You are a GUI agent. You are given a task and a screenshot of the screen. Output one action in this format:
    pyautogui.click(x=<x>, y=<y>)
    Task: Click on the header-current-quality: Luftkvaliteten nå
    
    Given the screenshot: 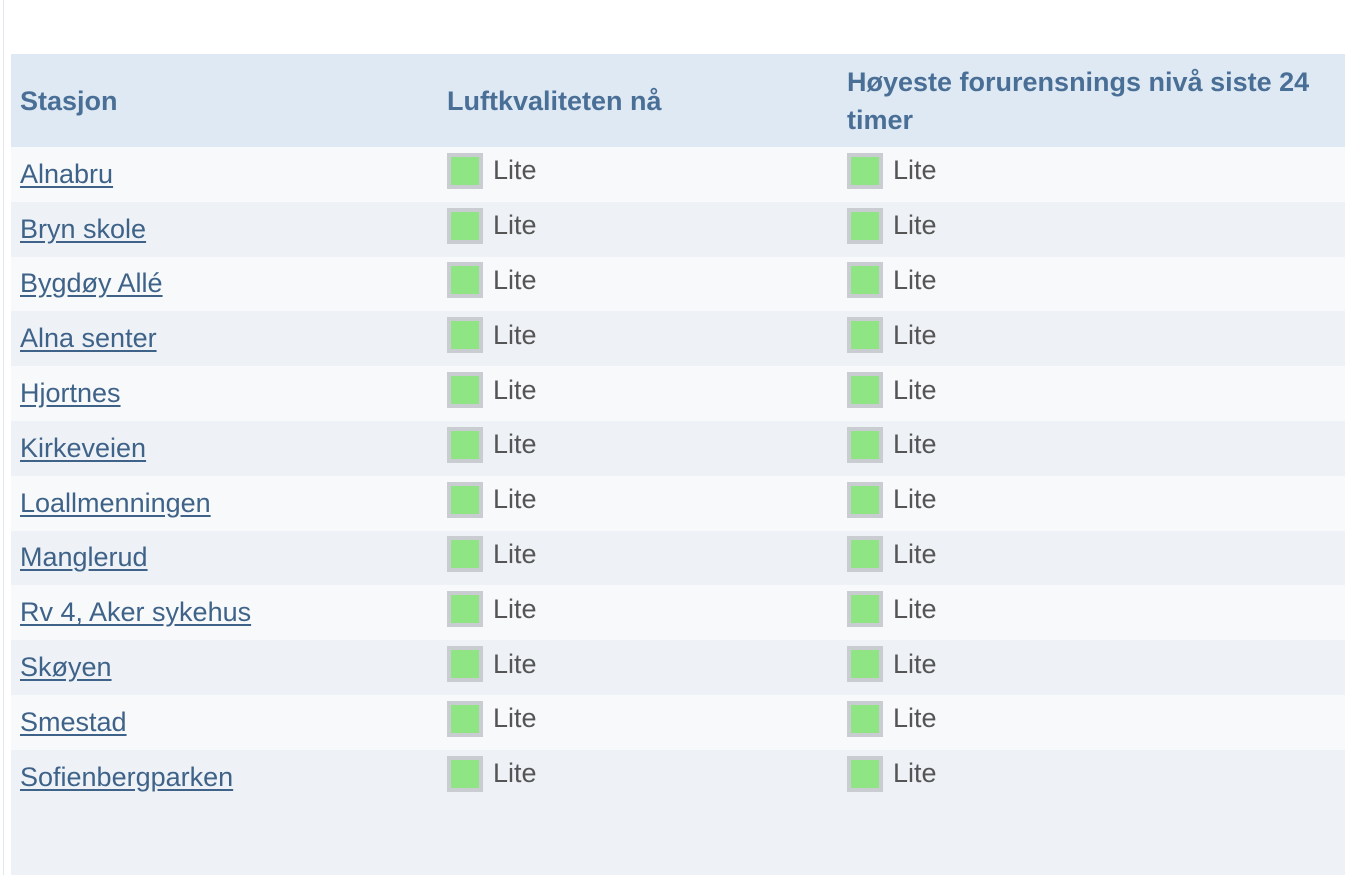 What is the action you would take?
    pyautogui.click(x=554, y=100)
    